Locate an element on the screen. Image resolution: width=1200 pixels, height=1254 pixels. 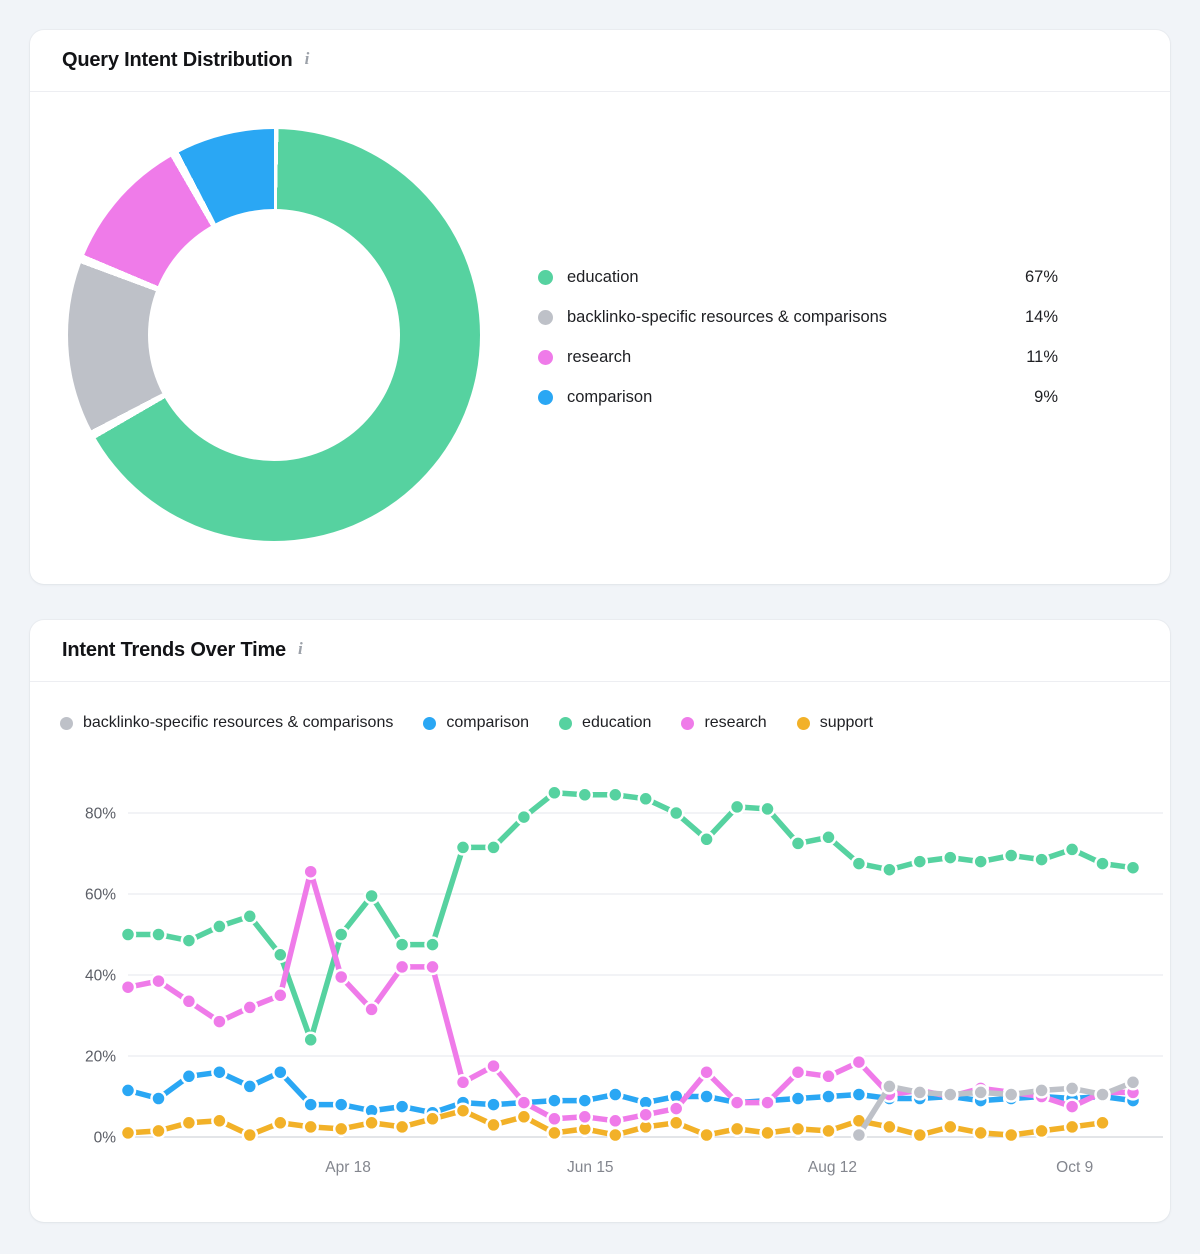
series-backlinko-specific is located at coordinates (996, 1109).